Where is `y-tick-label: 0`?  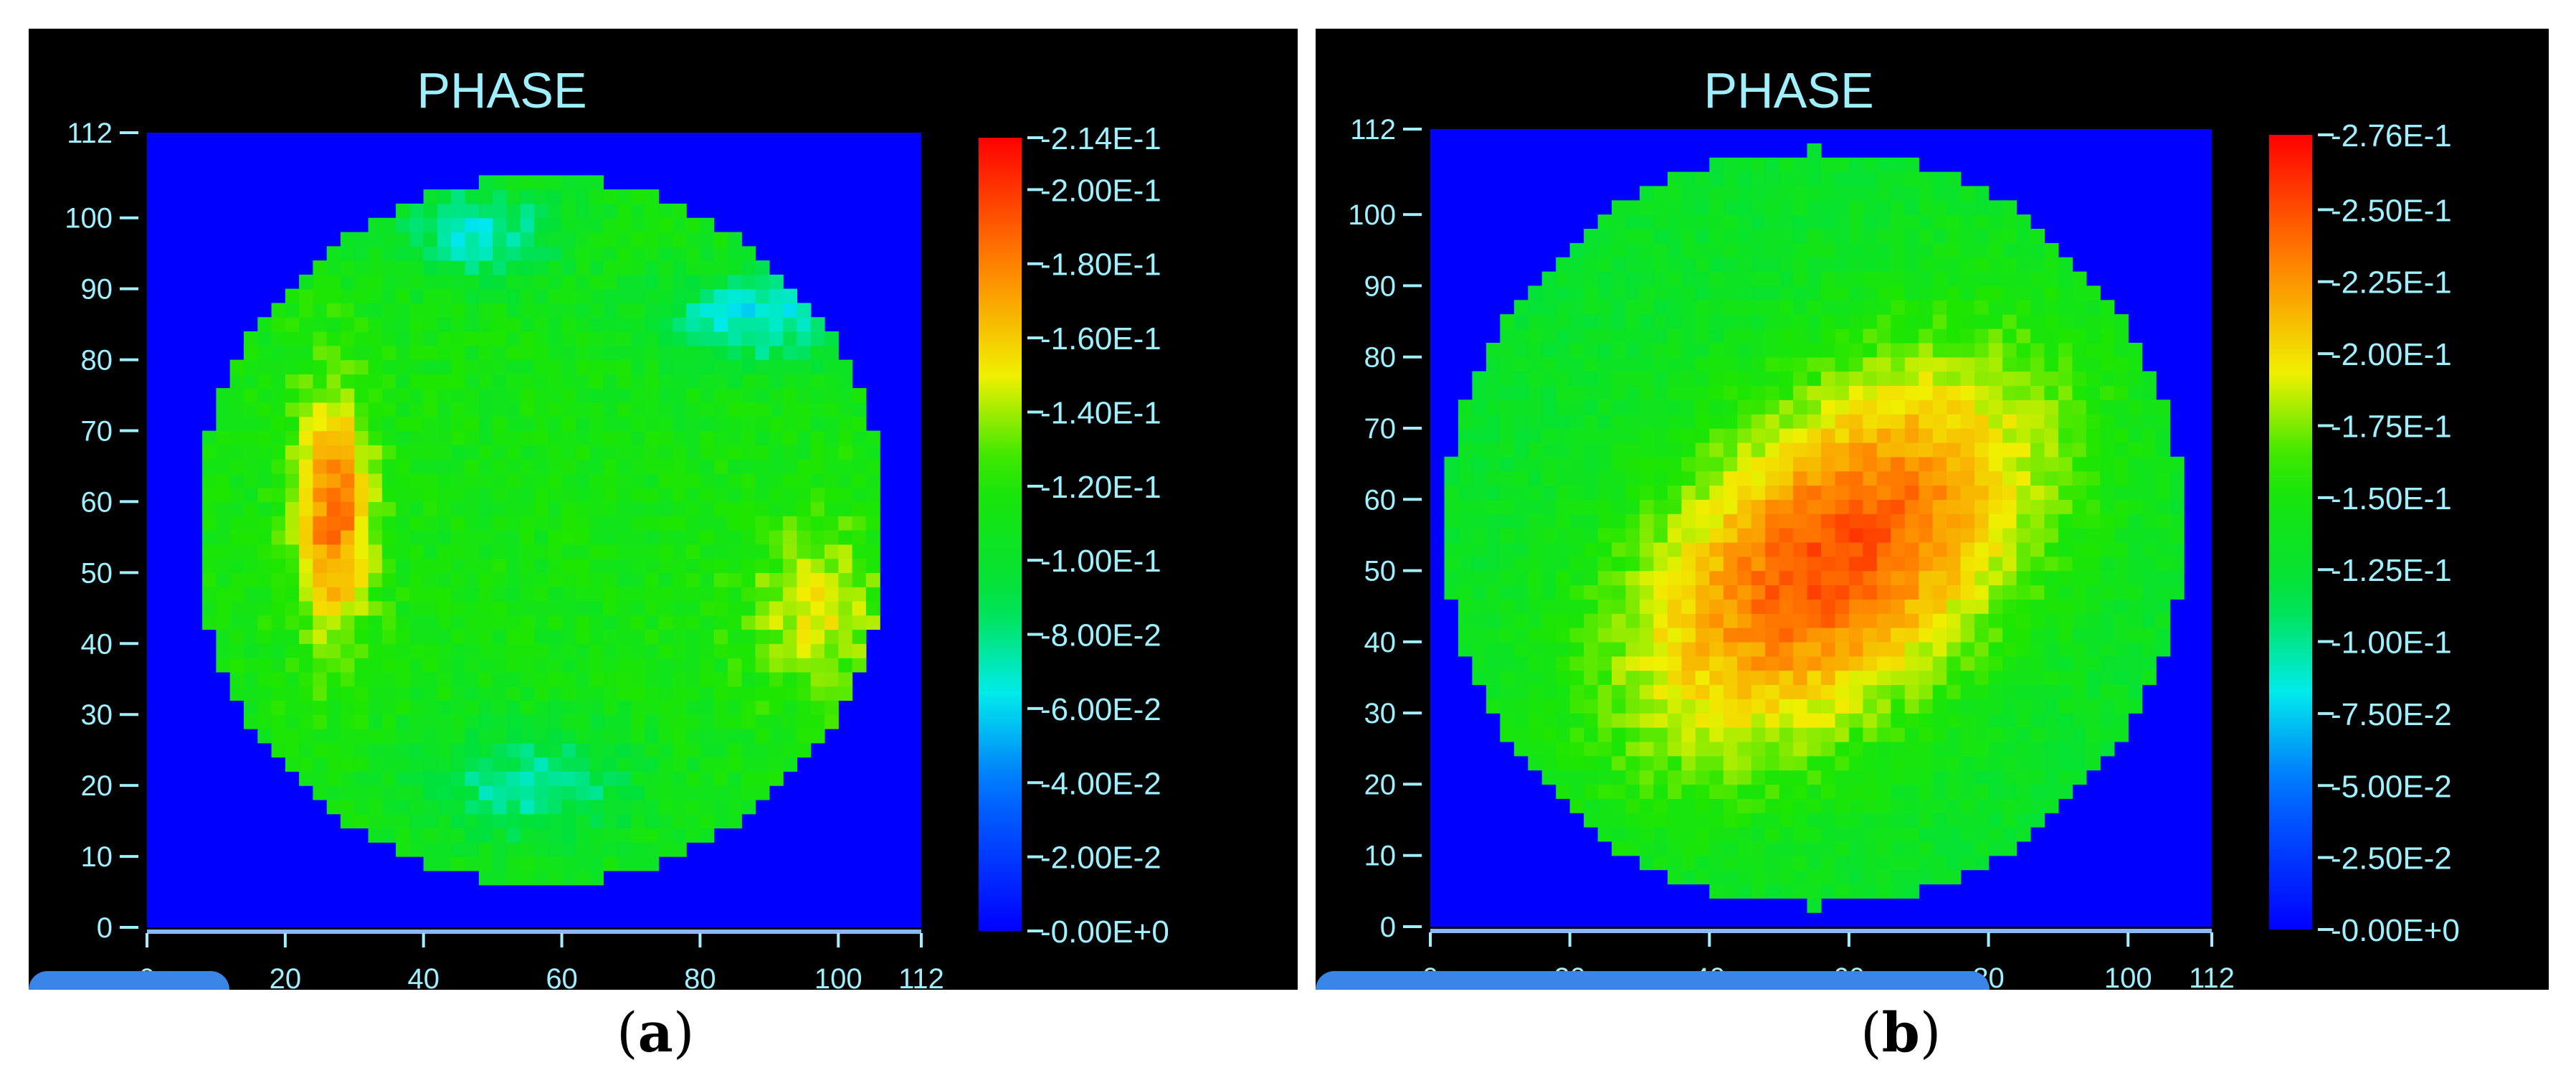
y-tick-label: 0 is located at coordinates (105, 928).